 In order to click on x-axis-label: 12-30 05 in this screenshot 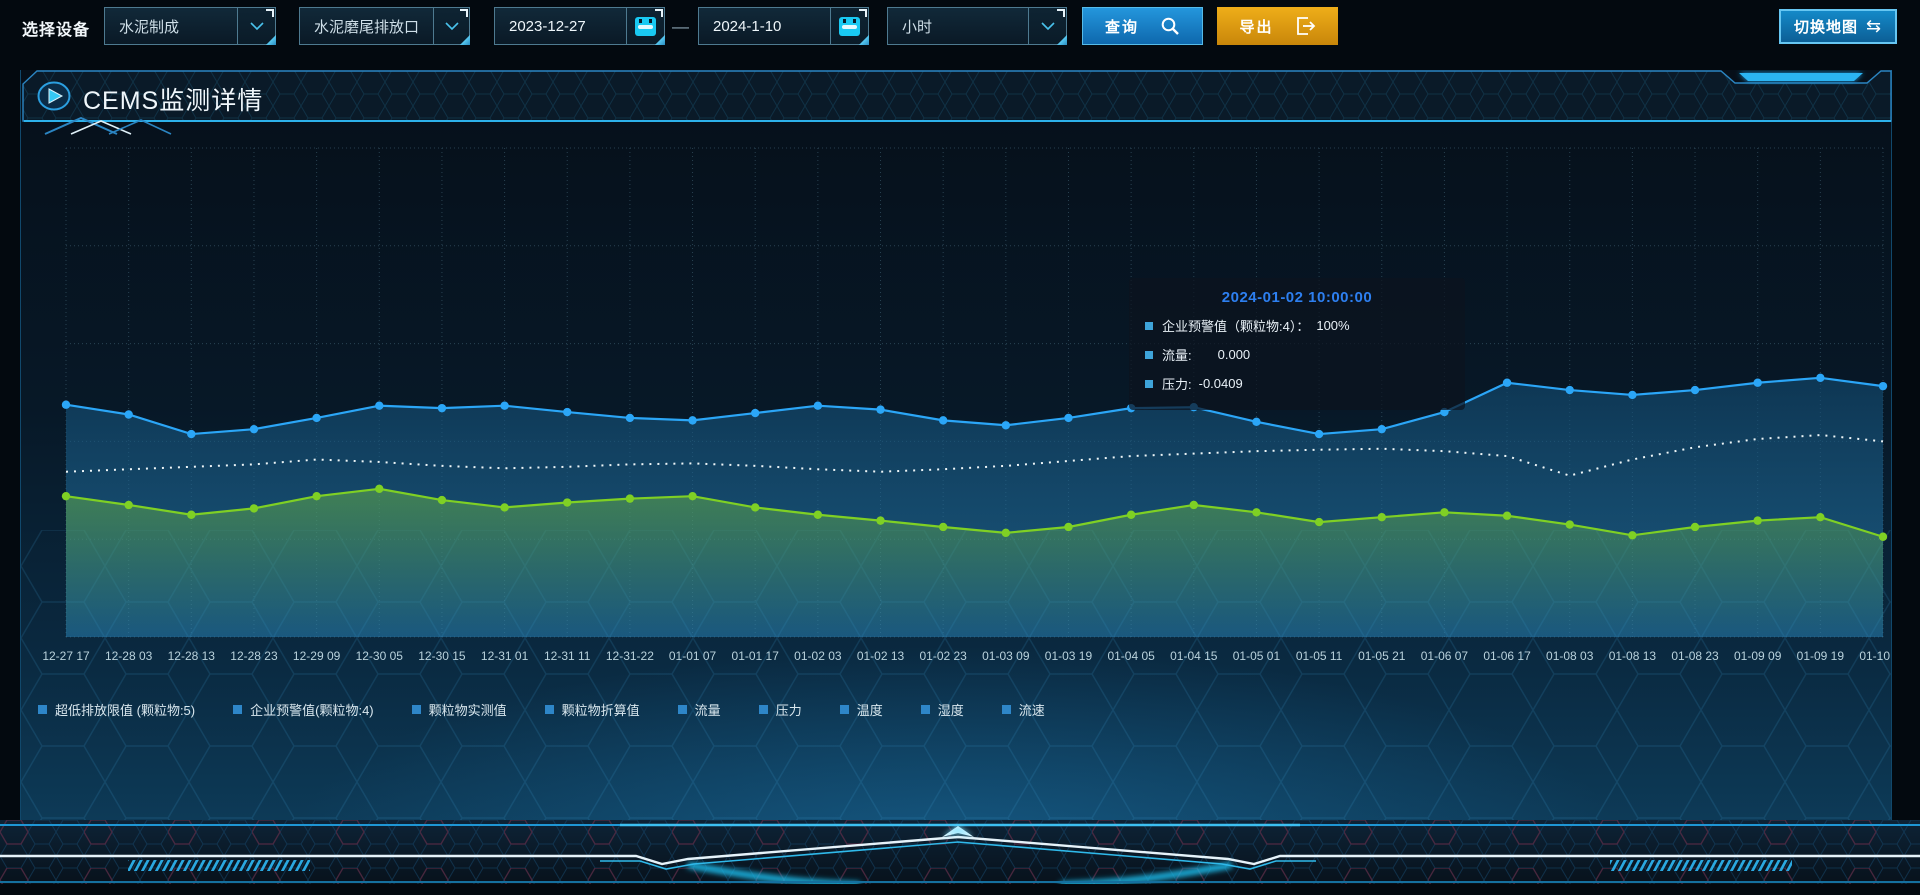, I will do `click(380, 656)`.